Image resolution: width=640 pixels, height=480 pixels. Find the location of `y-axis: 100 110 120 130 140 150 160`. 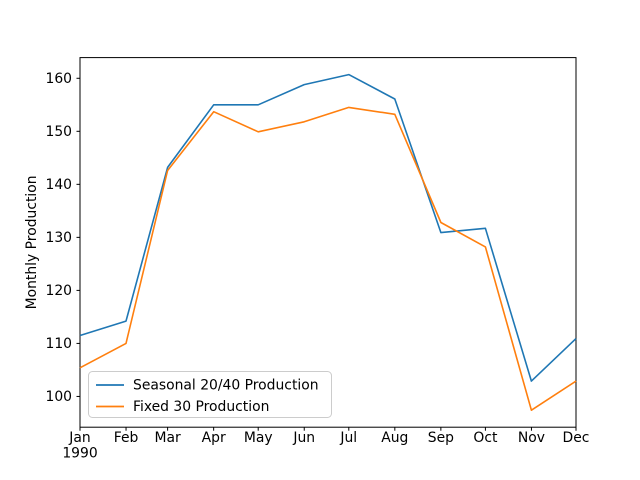

y-axis: 100 110 120 130 140 150 160 is located at coordinates (62, 238).